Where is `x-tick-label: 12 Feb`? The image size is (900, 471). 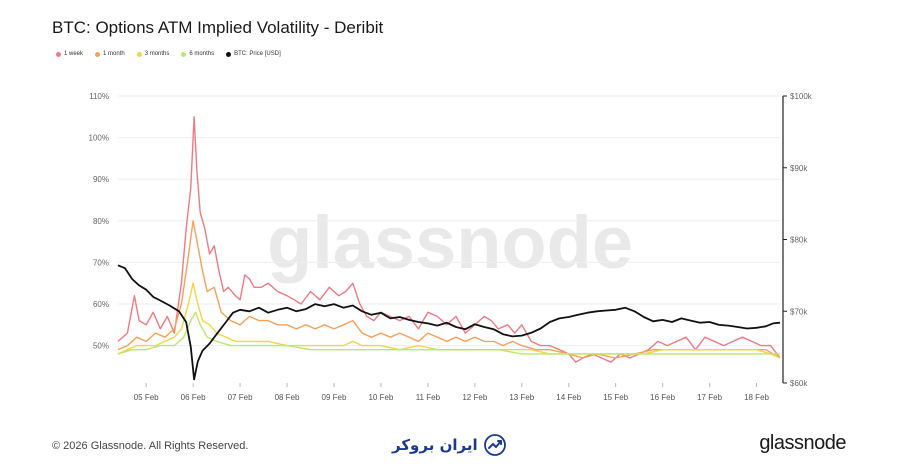
x-tick-label: 12 Feb is located at coordinates (474, 397).